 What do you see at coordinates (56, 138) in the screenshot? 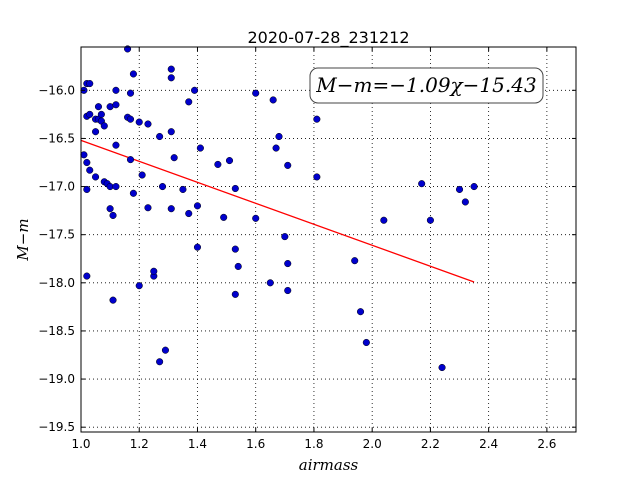
I see `y-tick-label: −16.5` at bounding box center [56, 138].